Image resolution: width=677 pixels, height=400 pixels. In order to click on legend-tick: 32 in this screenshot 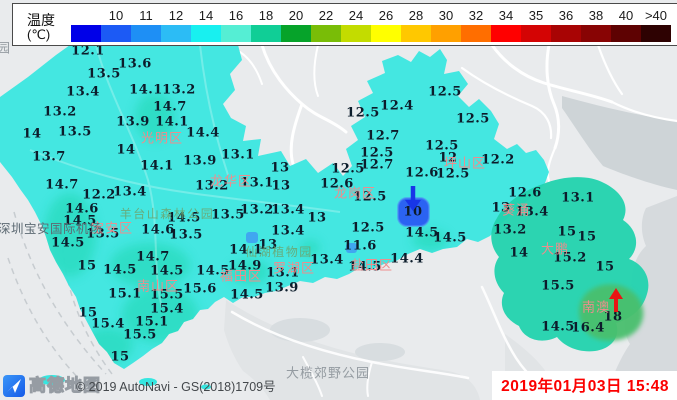, I will do `click(476, 15)`.